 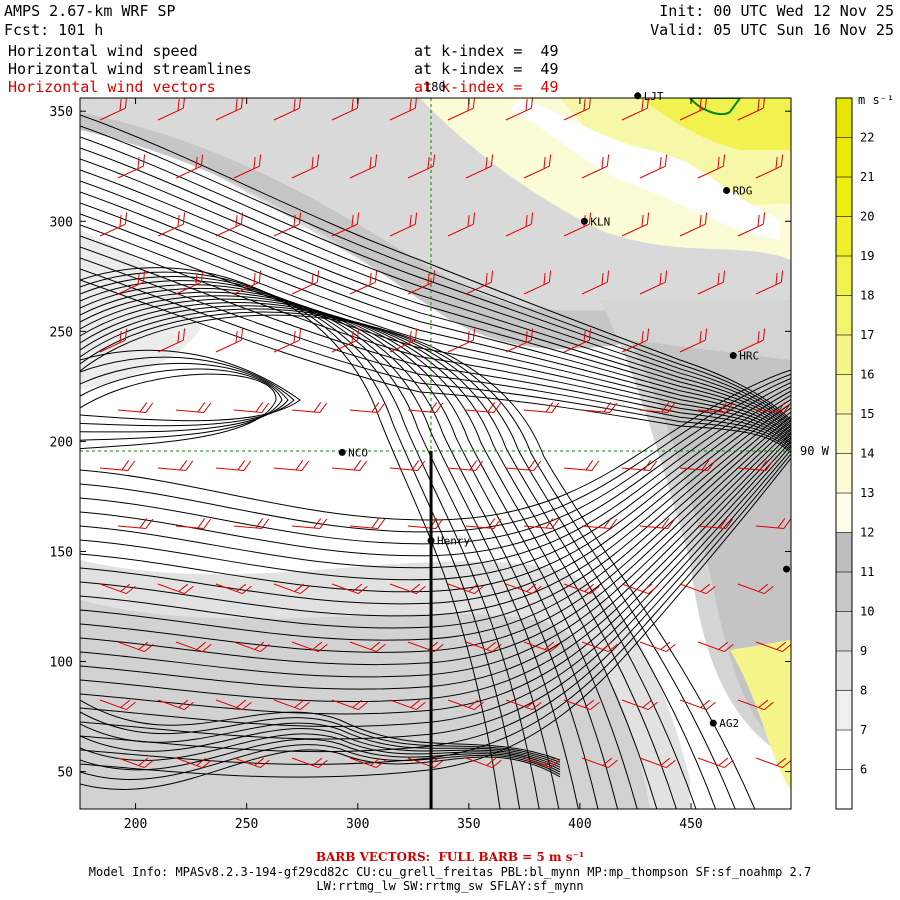 What do you see at coordinates (135, 824) in the screenshot?
I see `x-tick-label: 200` at bounding box center [135, 824].